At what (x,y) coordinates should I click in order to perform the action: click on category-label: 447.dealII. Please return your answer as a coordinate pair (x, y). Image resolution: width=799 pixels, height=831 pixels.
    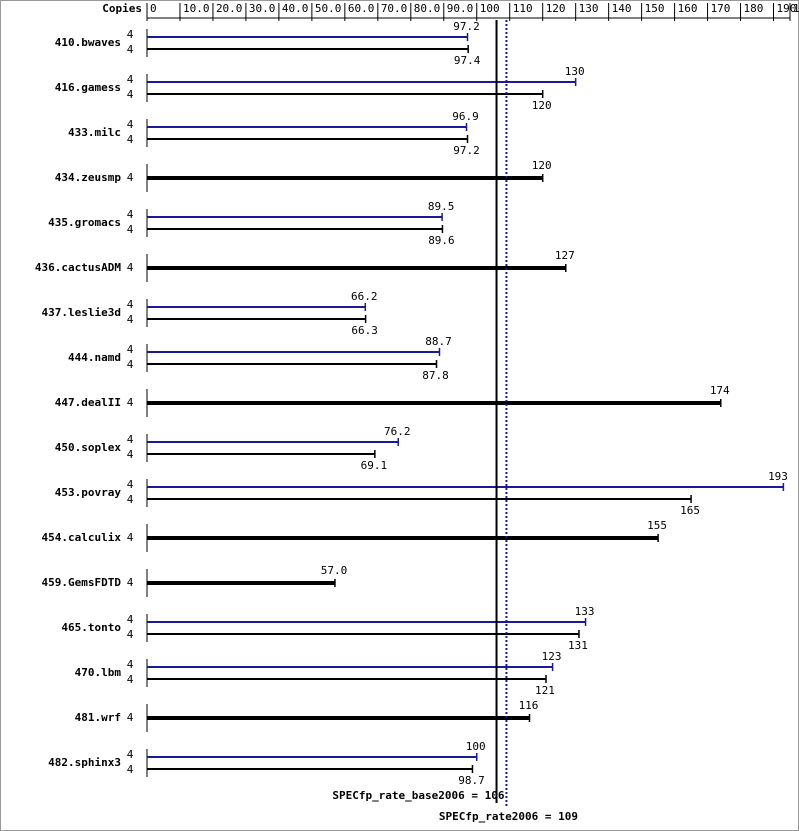
    Looking at the image, I should click on (88, 402).